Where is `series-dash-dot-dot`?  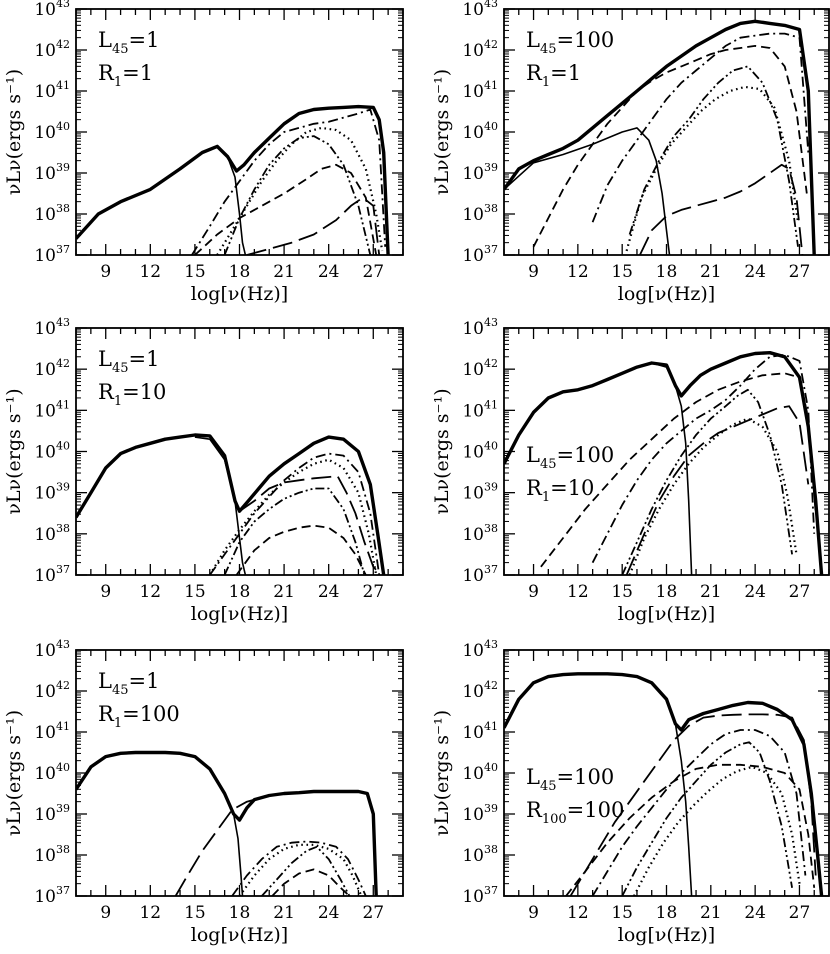
series-dash-dot-dot is located at coordinates (707, 481).